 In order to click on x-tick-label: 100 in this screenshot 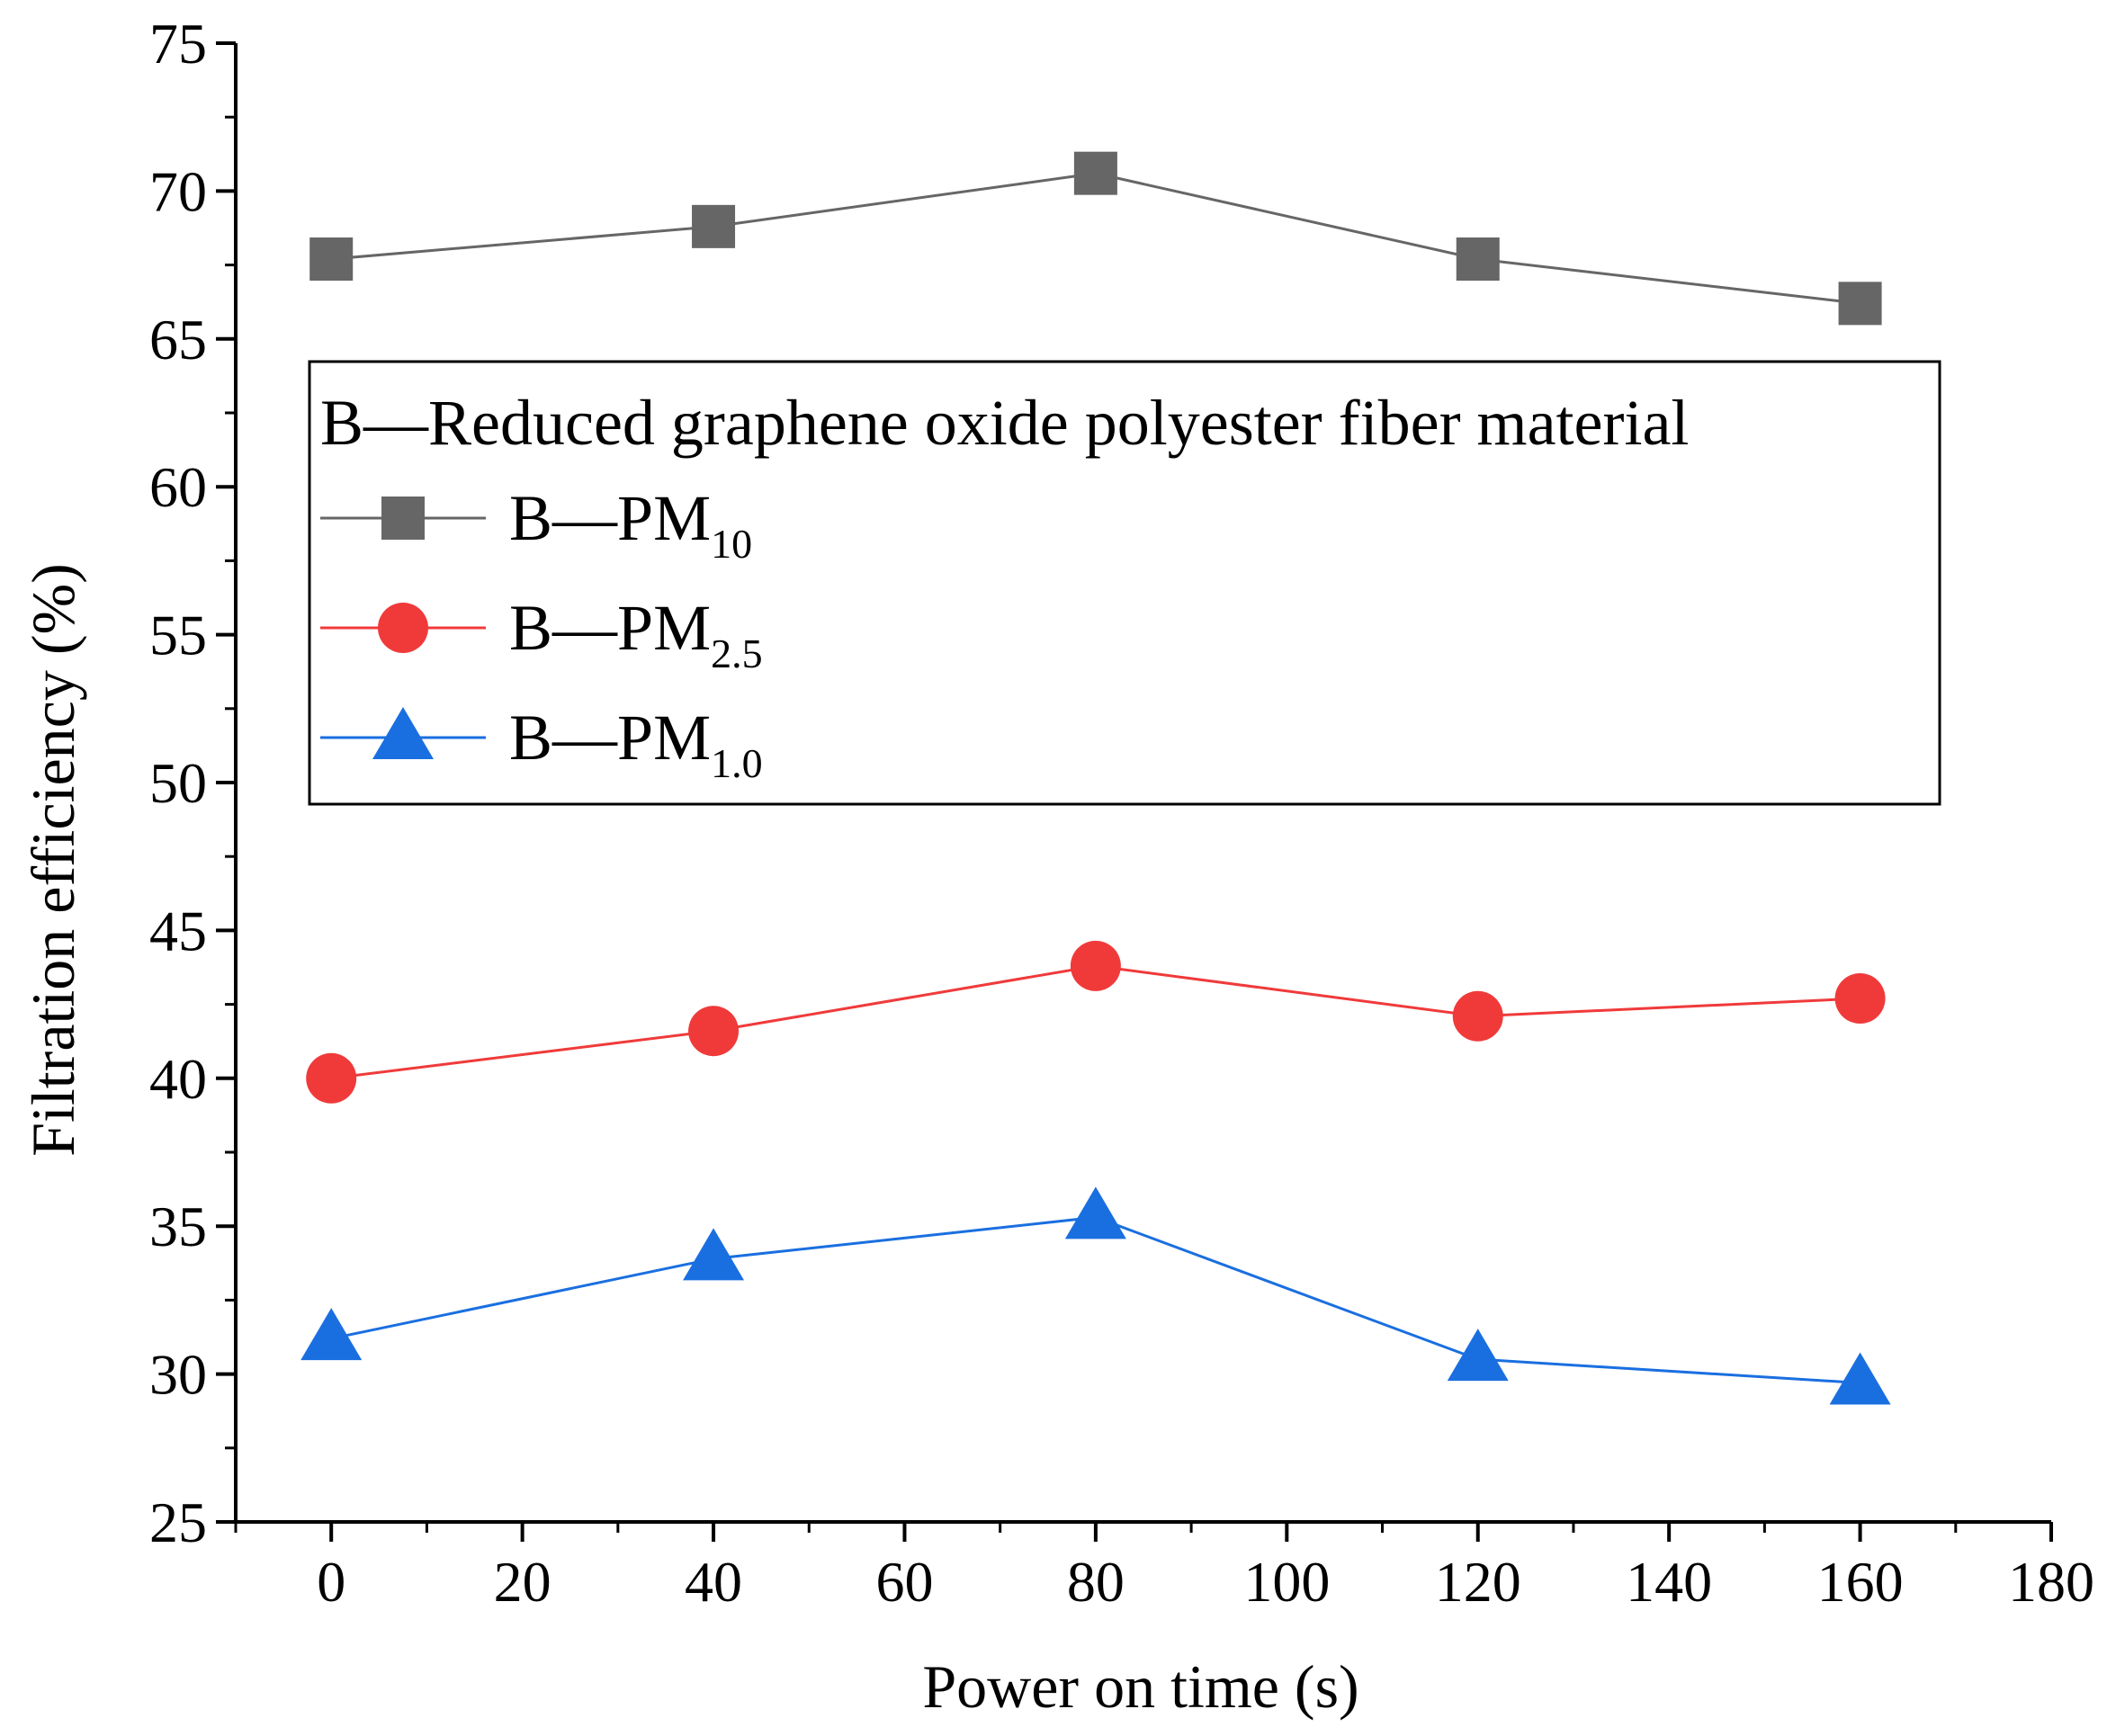, I will do `click(1286, 1582)`.